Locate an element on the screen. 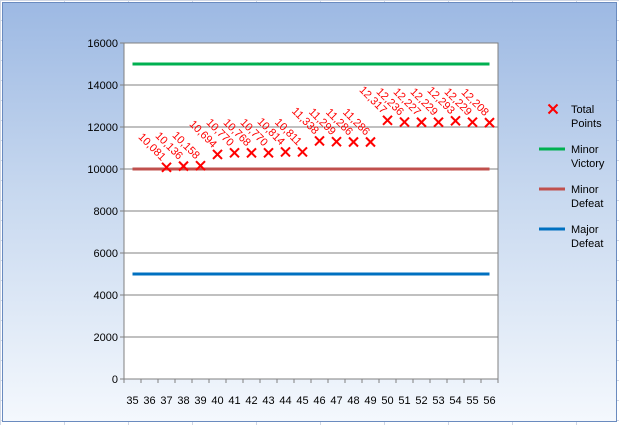 The image size is (619, 425). legend-label: Major is located at coordinates (585, 230).